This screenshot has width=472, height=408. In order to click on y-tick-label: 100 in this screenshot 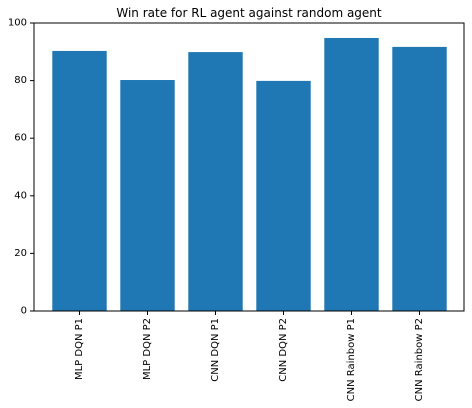, I will do `click(17, 23)`.